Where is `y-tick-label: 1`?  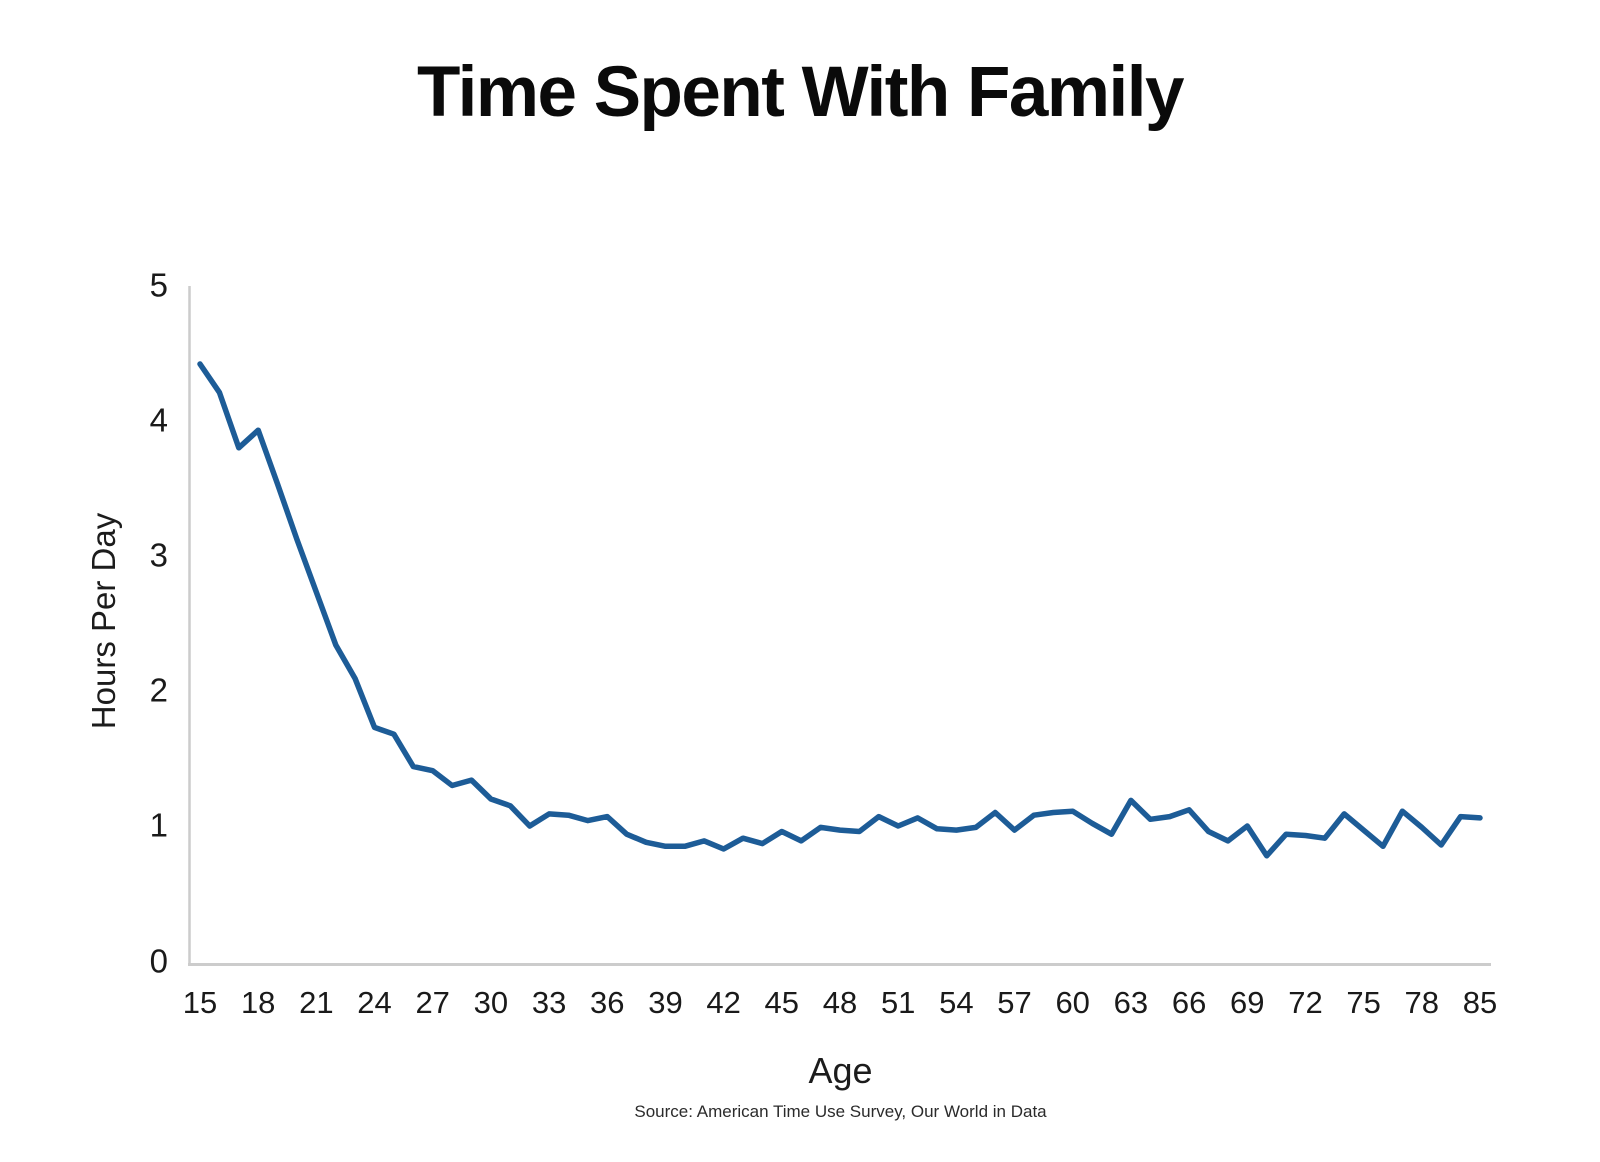
y-tick-label: 1 is located at coordinates (158, 825).